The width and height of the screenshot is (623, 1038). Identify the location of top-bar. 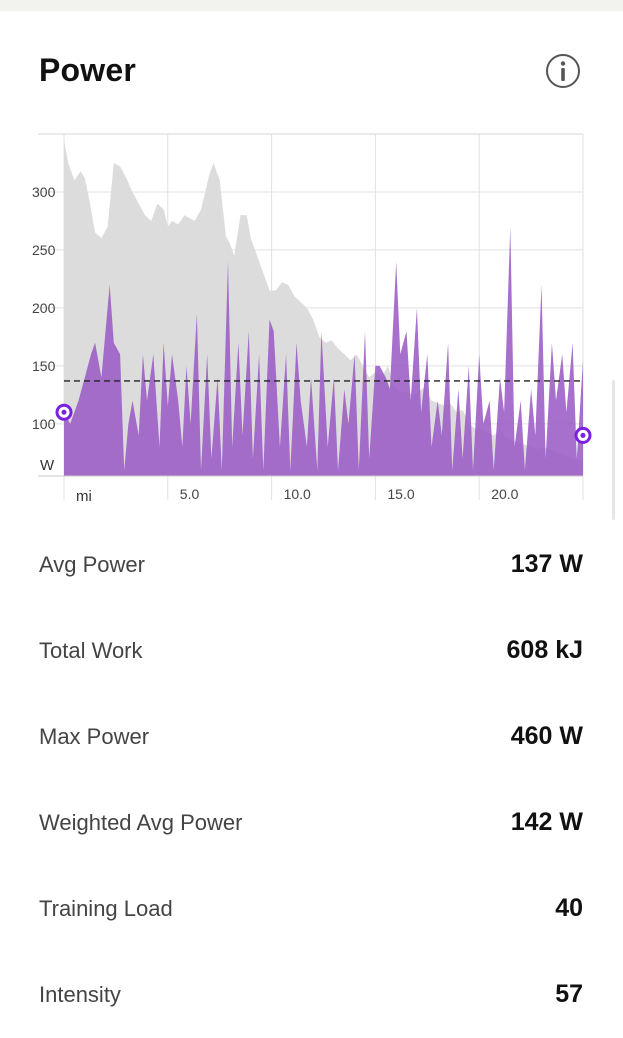
(311, 5).